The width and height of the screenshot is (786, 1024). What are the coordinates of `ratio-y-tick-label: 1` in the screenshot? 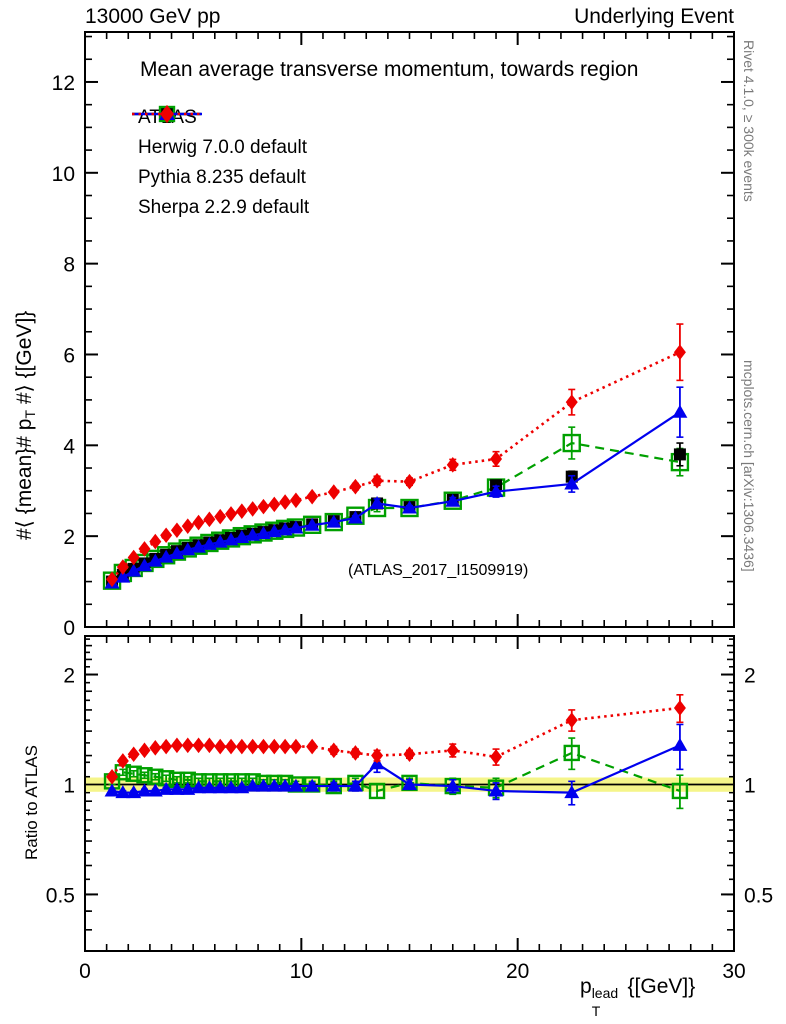 It's located at (69, 785).